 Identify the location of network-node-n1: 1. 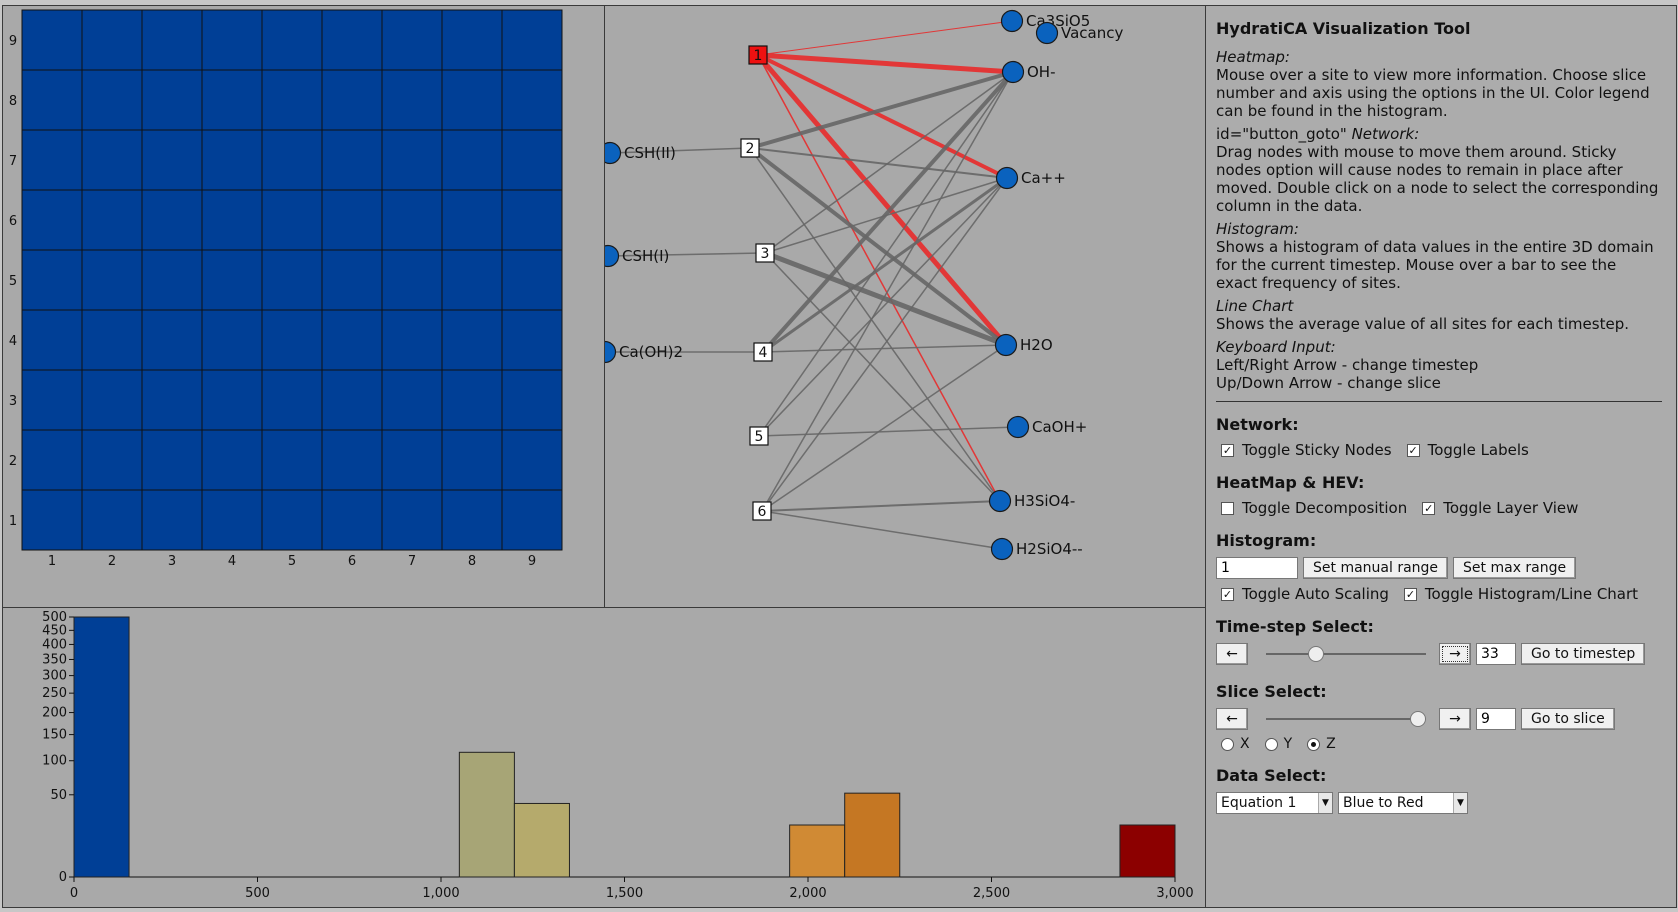
(758, 55).